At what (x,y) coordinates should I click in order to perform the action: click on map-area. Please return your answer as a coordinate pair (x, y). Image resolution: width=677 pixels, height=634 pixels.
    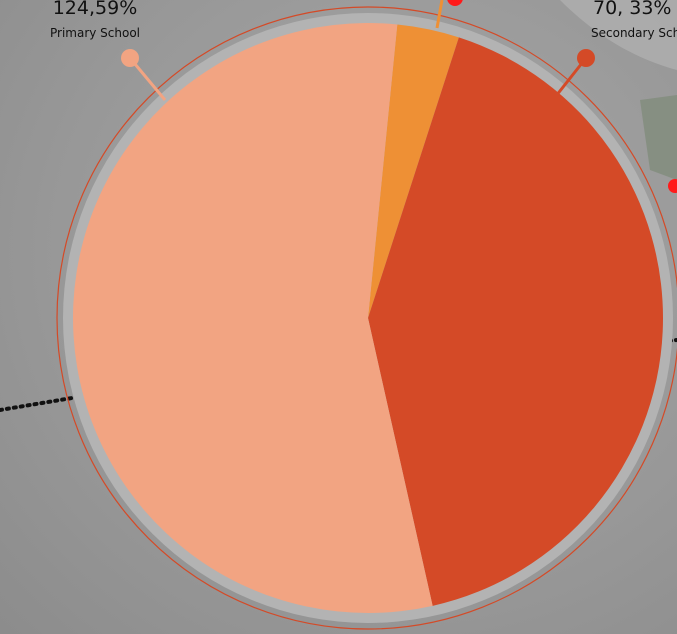
    Looking at the image, I should click on (618, 35).